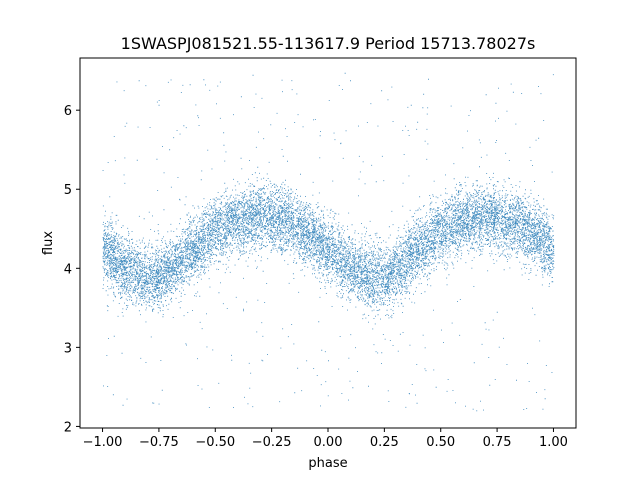 This screenshot has height=480, width=640. I want to click on y-tick-label: 3, so click(68, 348).